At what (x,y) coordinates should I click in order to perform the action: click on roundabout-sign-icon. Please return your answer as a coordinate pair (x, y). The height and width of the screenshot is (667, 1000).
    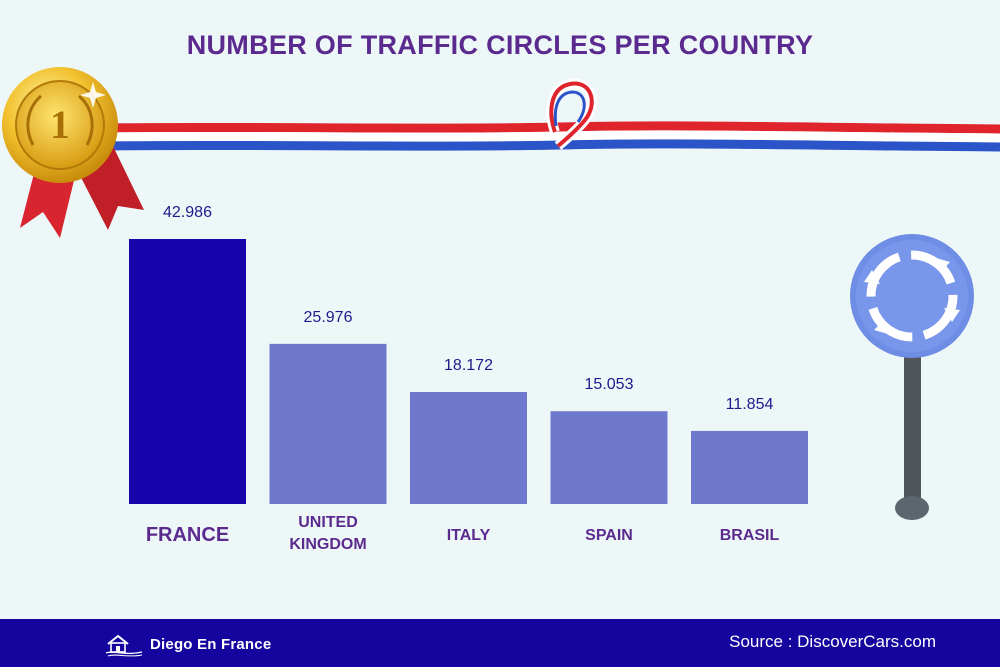
    Looking at the image, I should click on (912, 377).